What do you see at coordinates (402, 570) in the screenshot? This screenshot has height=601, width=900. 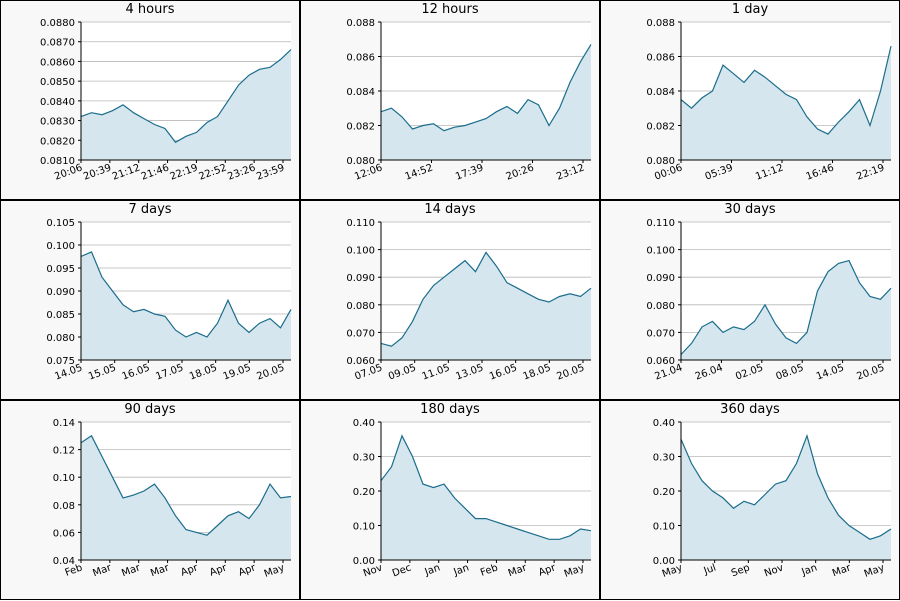 I see `x-tick-label: Dec` at bounding box center [402, 570].